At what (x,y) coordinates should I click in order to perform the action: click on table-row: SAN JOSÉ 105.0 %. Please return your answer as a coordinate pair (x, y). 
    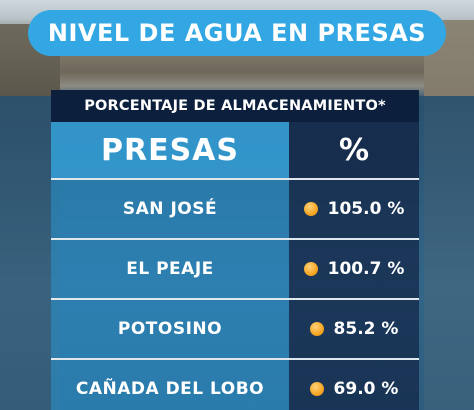
    Looking at the image, I should click on (235, 208).